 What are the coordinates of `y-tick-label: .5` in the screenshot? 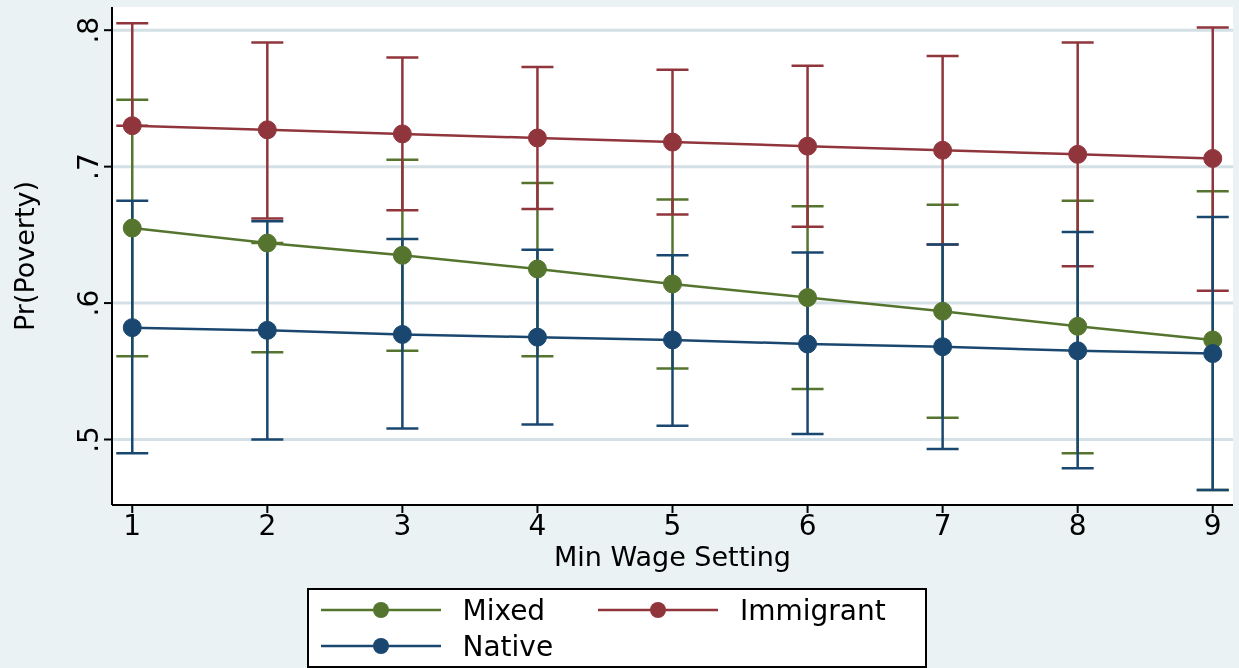 It's located at (88, 439).